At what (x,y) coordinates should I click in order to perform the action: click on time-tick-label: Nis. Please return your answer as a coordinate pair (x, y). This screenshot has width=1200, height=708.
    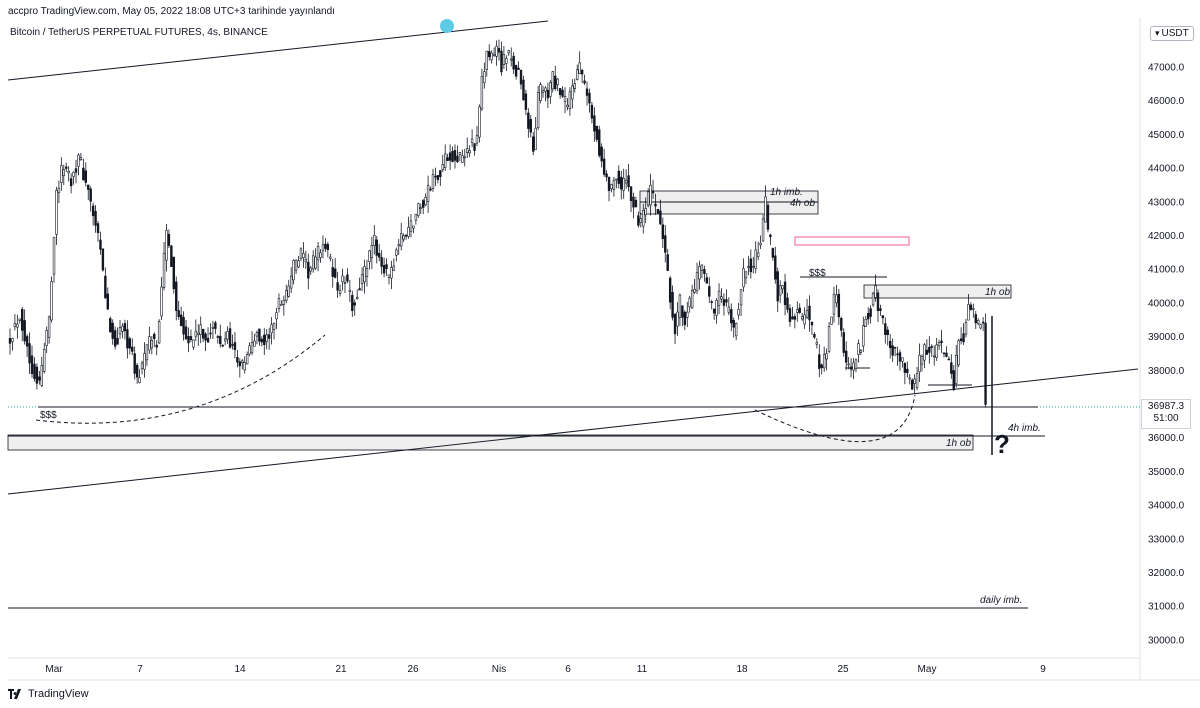
    Looking at the image, I should click on (499, 669).